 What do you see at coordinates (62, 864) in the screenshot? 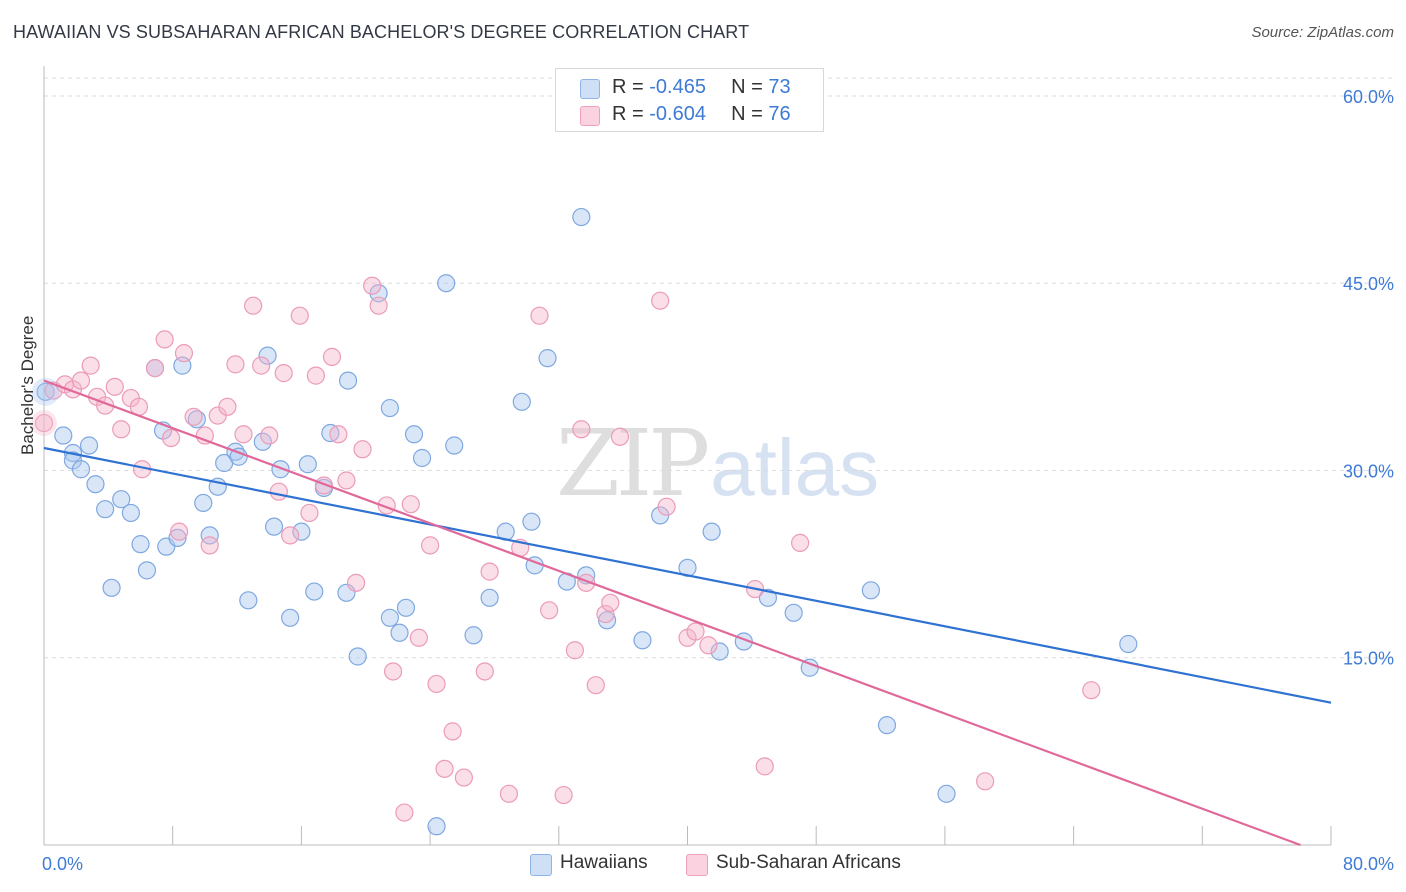
I see `x-tick-label: 0.0%` at bounding box center [62, 864].